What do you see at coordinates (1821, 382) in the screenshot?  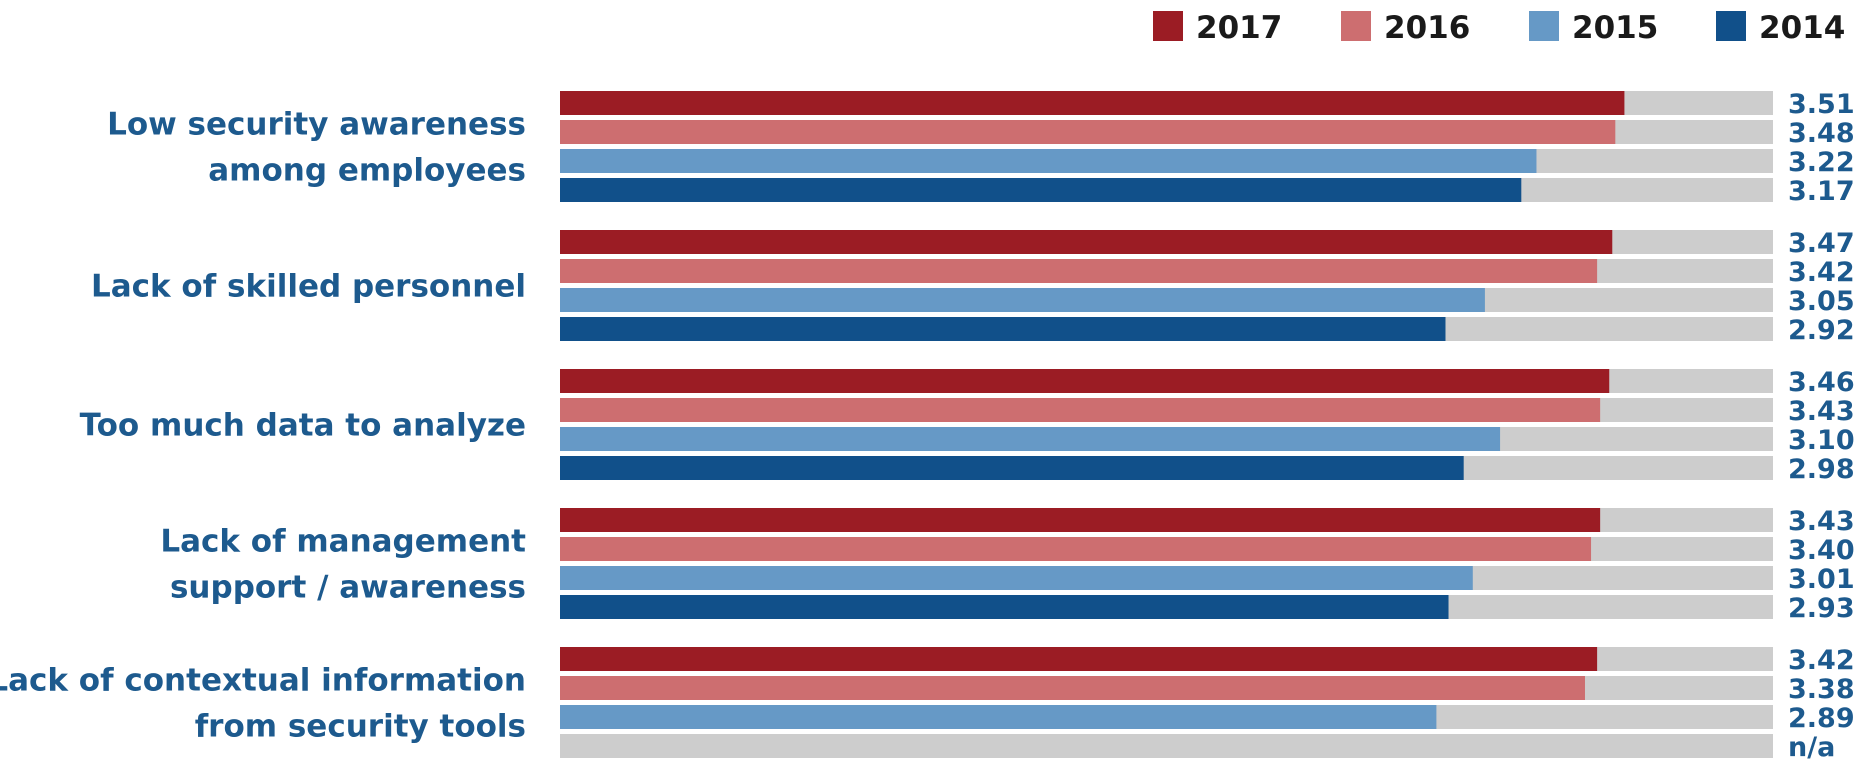 I see `value-label: 3.46` at bounding box center [1821, 382].